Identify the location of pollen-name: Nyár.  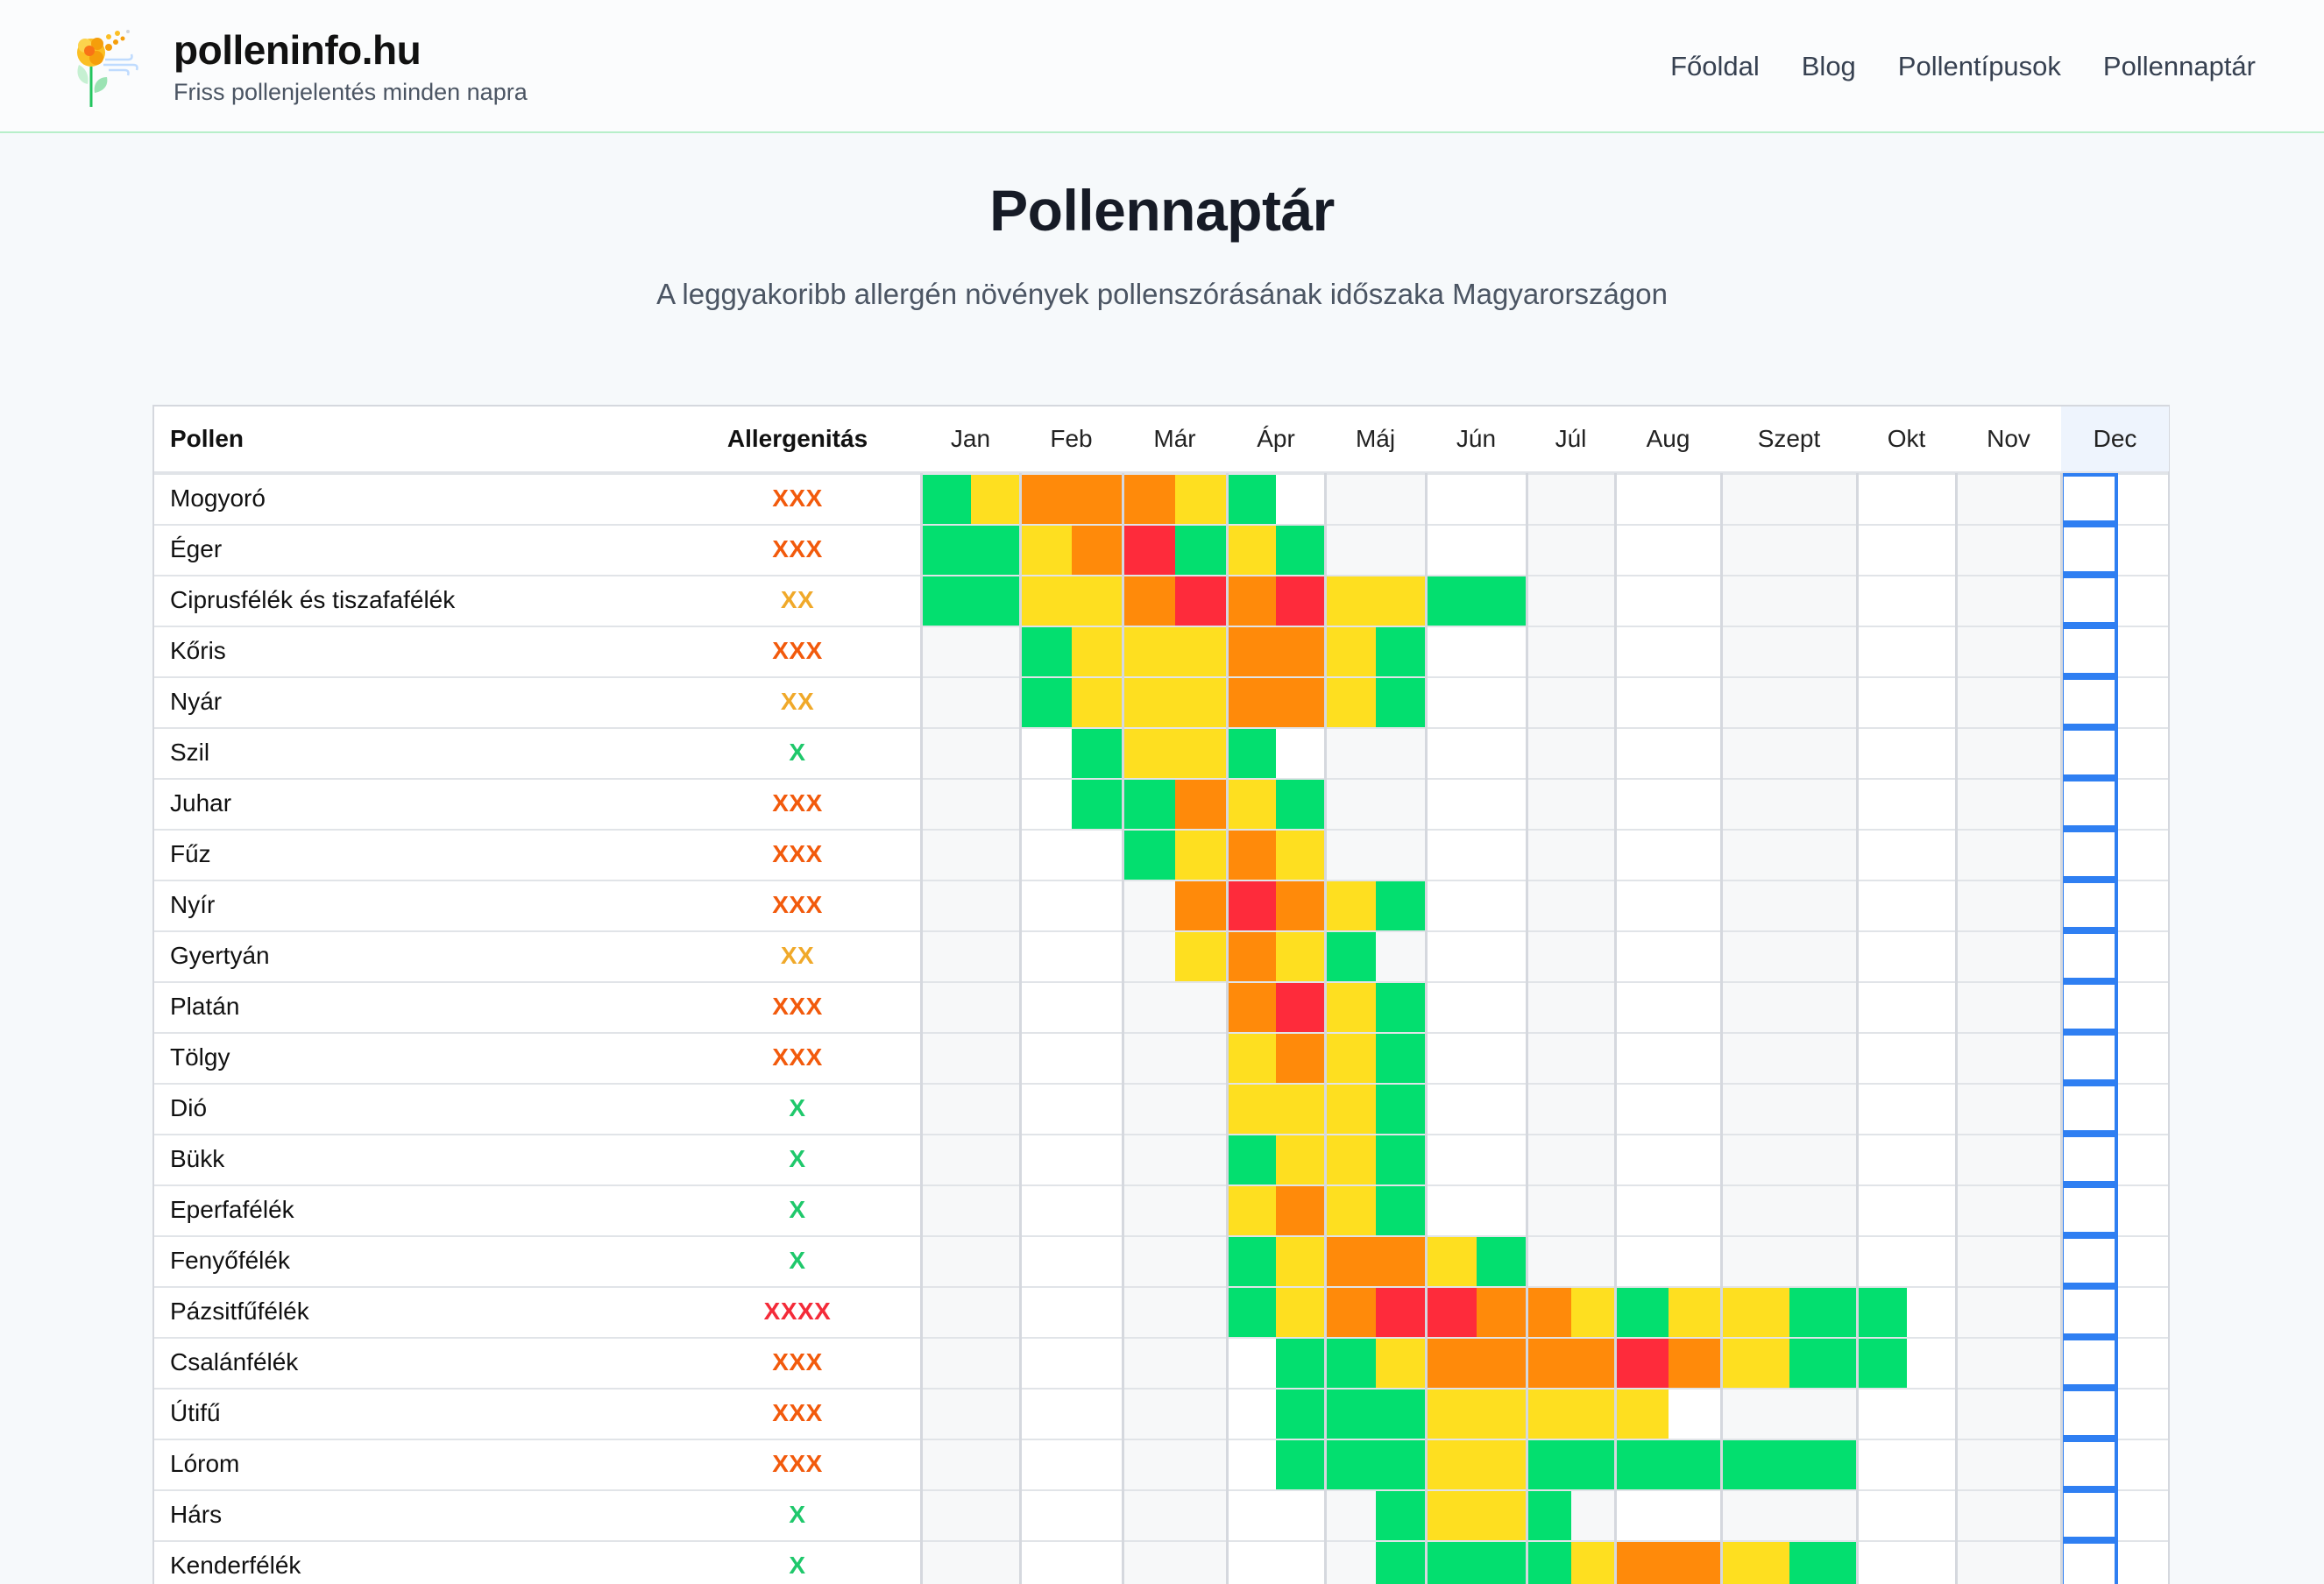
(196, 701).